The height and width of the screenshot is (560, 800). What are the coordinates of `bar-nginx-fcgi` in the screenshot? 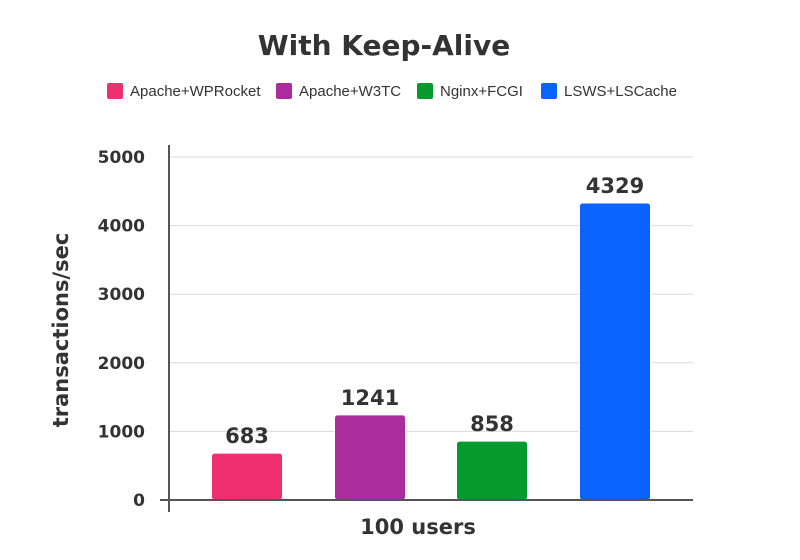 It's located at (492, 470).